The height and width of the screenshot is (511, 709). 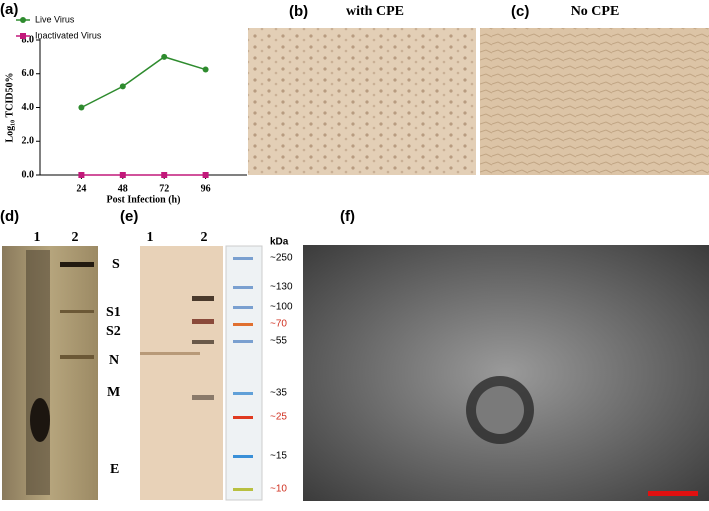 I want to click on band-label: S2, so click(x=113, y=331).